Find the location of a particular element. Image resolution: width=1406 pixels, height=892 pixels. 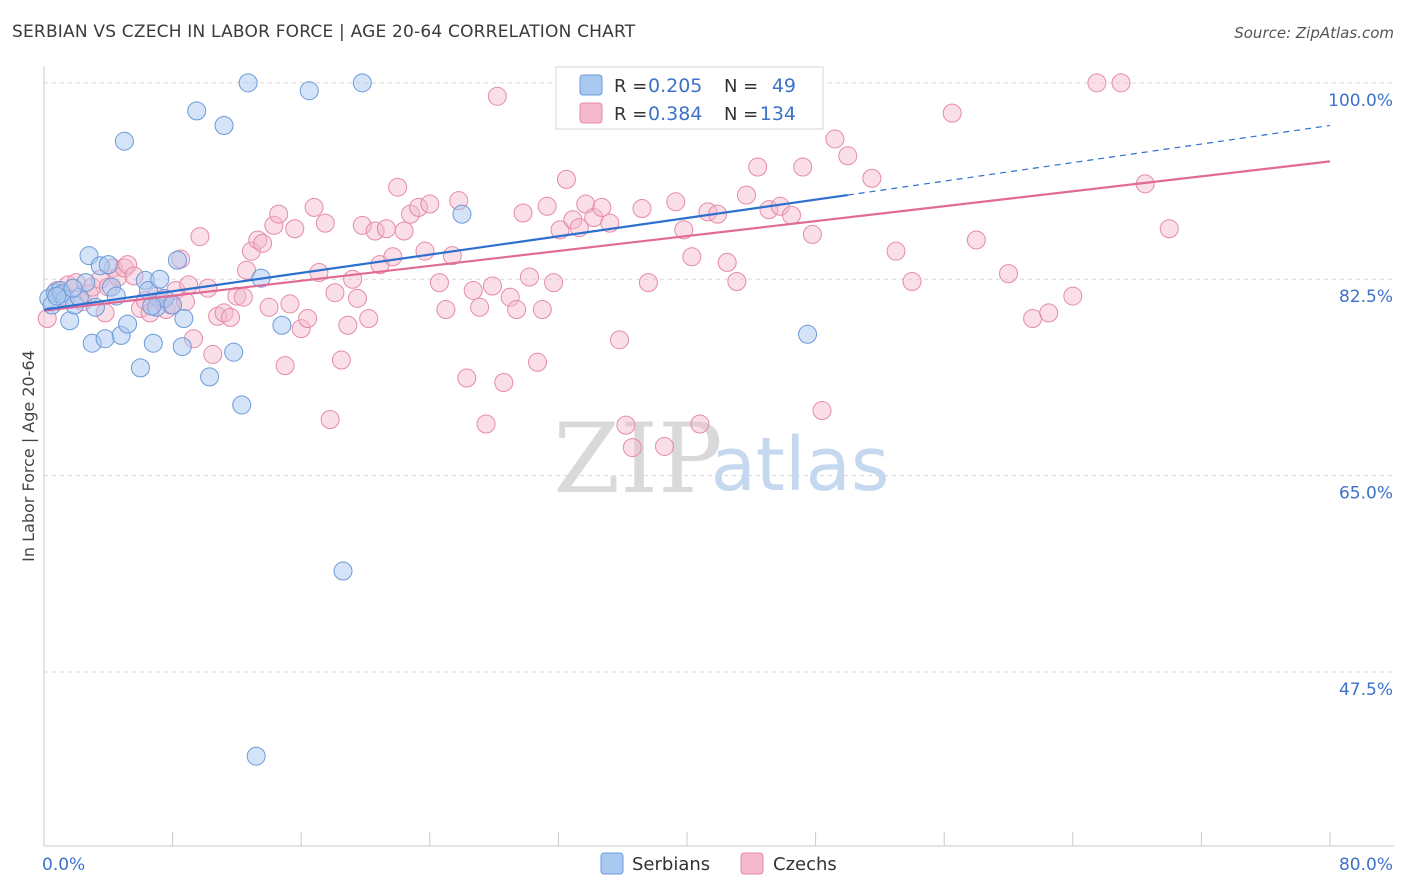

y-axis-label: In Labor Force | Age 20-64 is located at coordinates (28, 456).